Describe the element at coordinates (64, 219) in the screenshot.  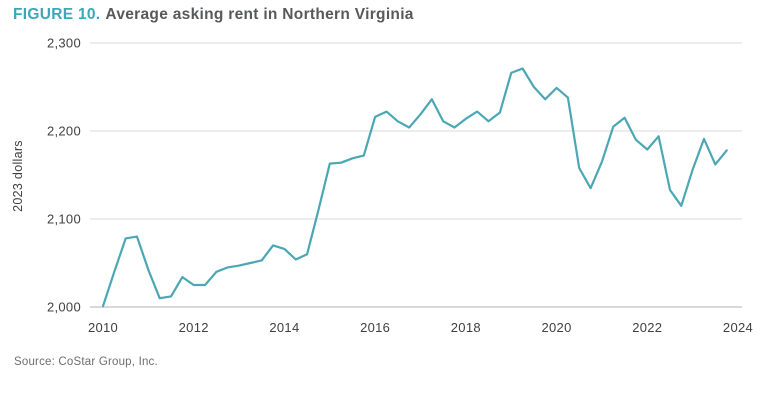
I see `y-tick-label-2100: 2,100` at that location.